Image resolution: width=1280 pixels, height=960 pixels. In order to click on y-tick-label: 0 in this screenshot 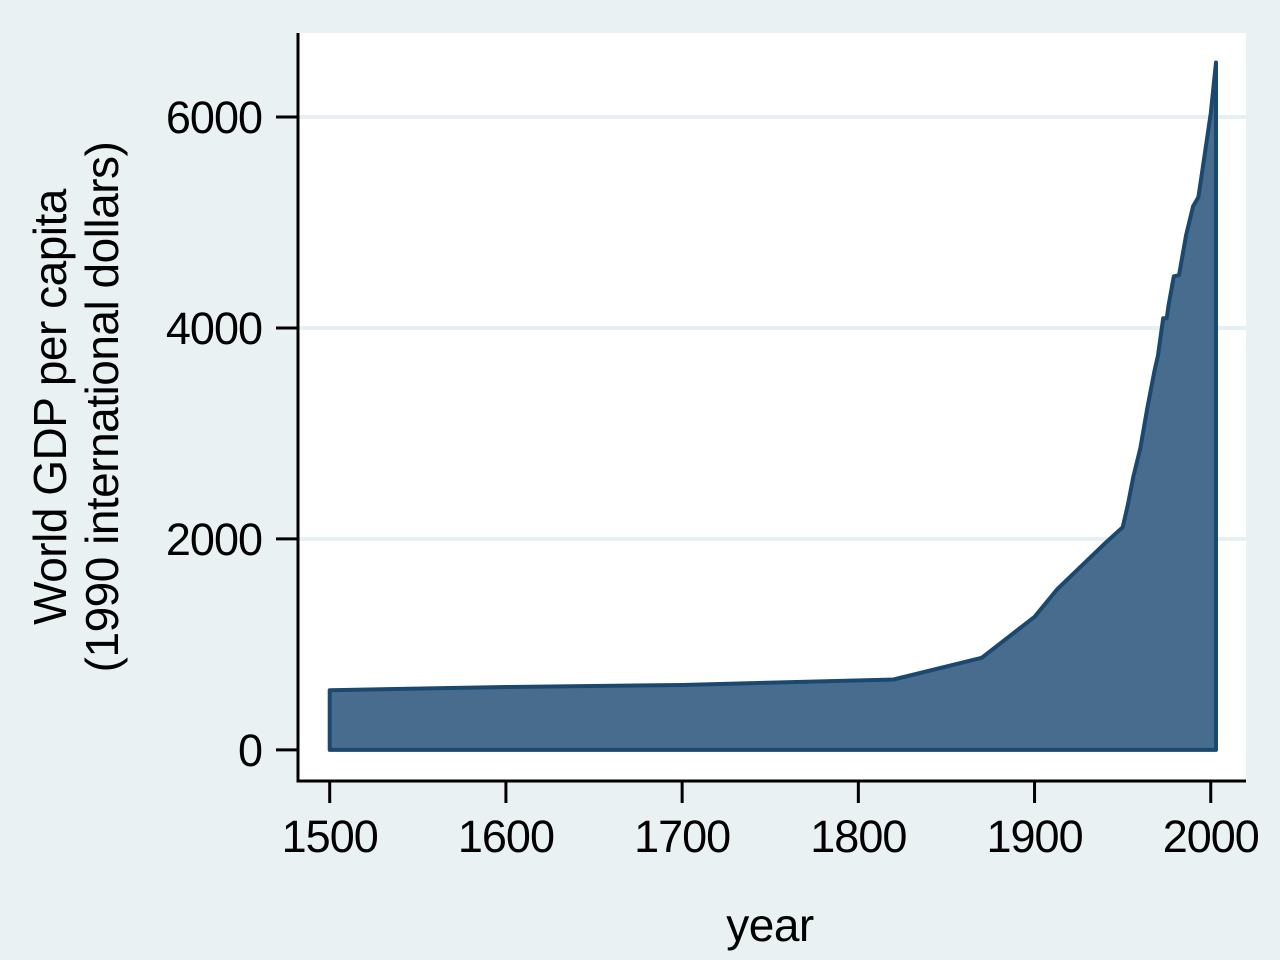, I will do `click(250, 750)`.